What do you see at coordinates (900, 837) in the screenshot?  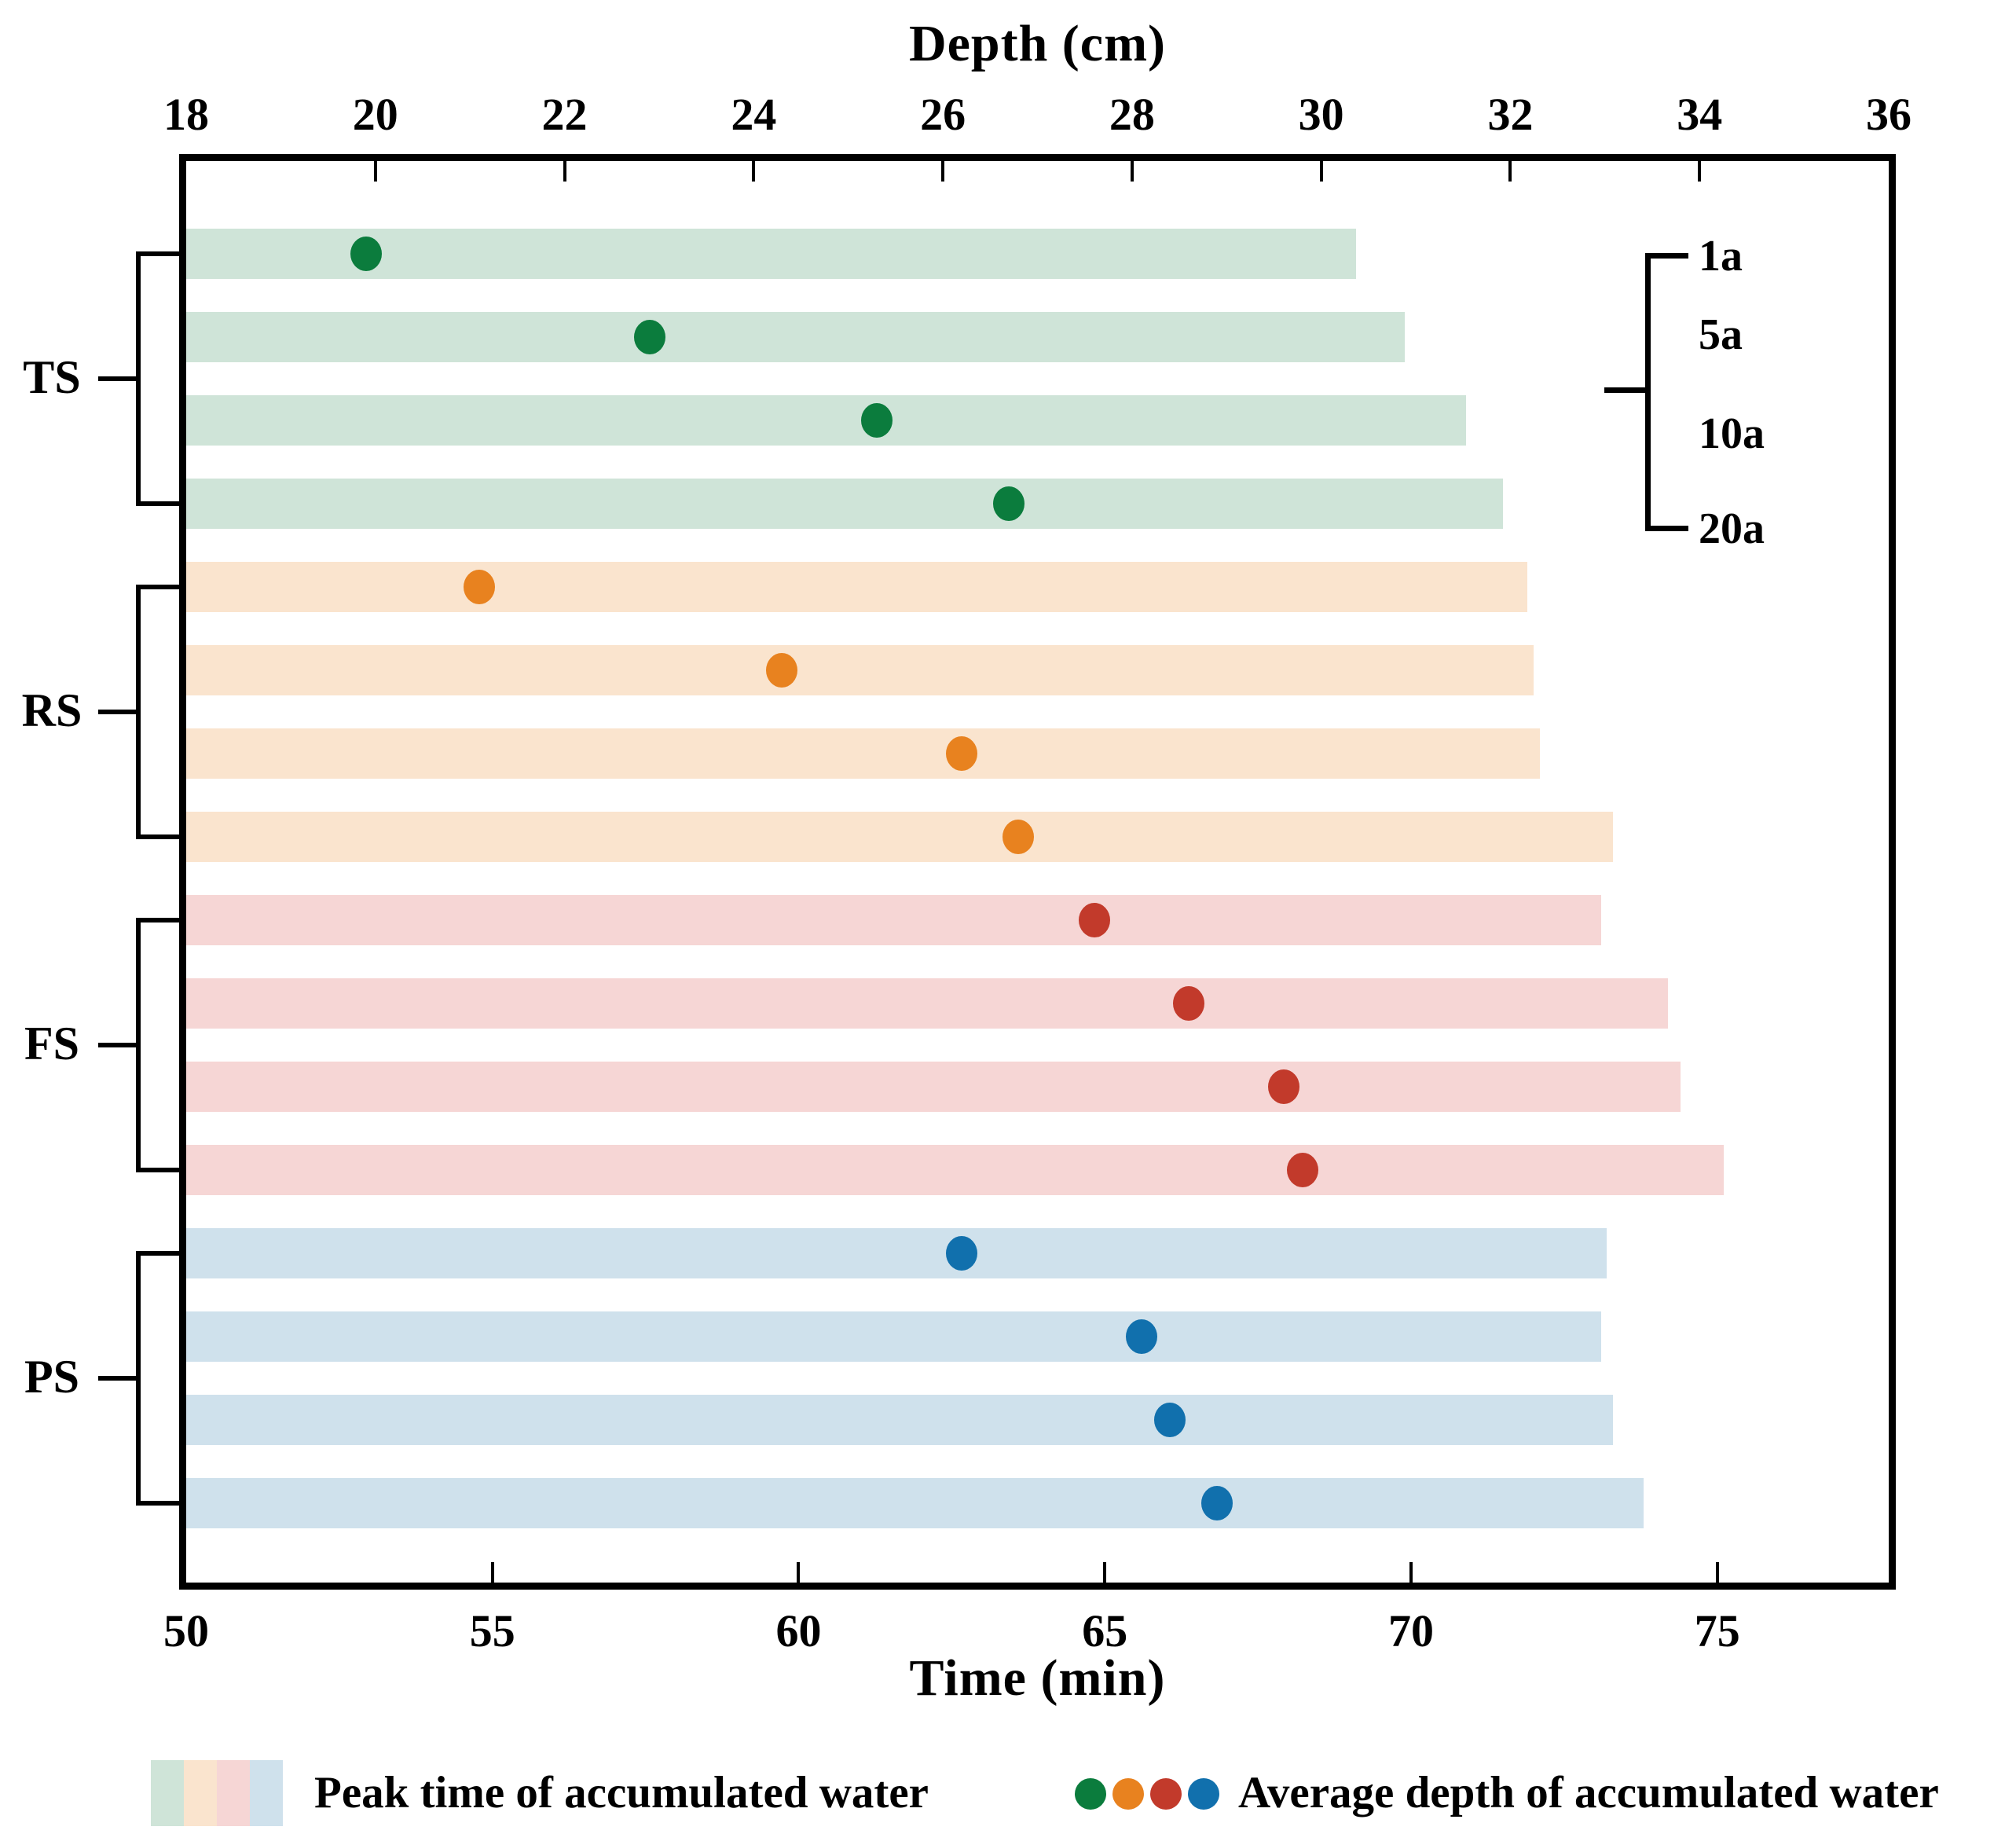 I see `bar-RS-20a` at bounding box center [900, 837].